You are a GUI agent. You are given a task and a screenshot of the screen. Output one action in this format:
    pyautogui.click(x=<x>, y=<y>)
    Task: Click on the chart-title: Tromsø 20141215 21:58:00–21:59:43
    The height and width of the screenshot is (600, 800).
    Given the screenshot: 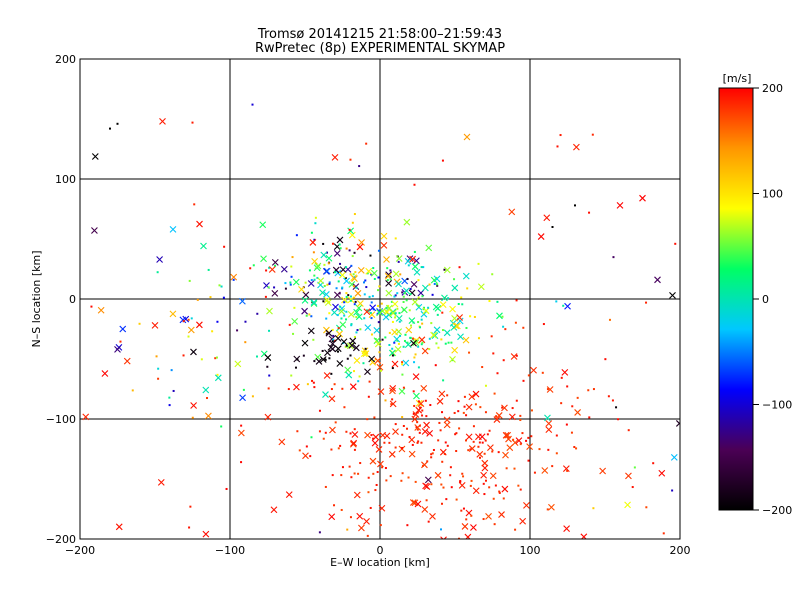 What is the action you would take?
    pyautogui.click(x=379, y=34)
    